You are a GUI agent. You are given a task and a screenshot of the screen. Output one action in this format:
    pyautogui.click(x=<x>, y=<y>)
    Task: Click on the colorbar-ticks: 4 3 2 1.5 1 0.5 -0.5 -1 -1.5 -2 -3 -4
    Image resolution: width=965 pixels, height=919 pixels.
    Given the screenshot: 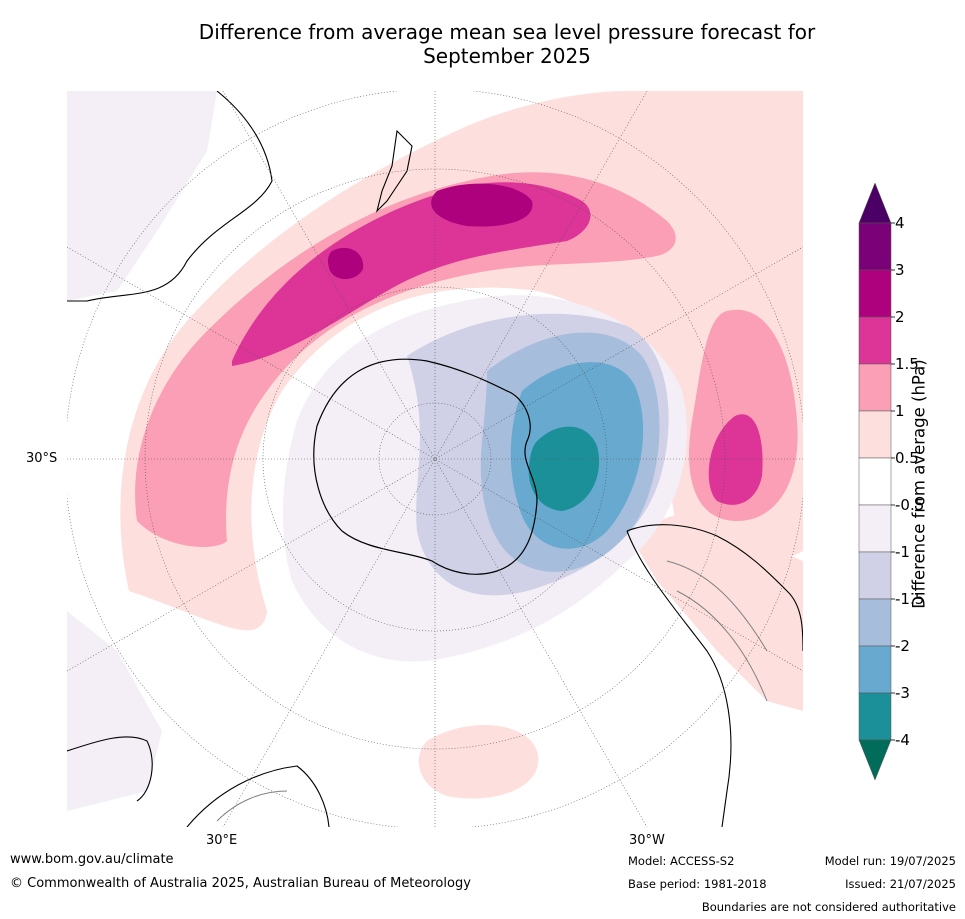 What is the action you would take?
    pyautogui.click(x=907, y=481)
    